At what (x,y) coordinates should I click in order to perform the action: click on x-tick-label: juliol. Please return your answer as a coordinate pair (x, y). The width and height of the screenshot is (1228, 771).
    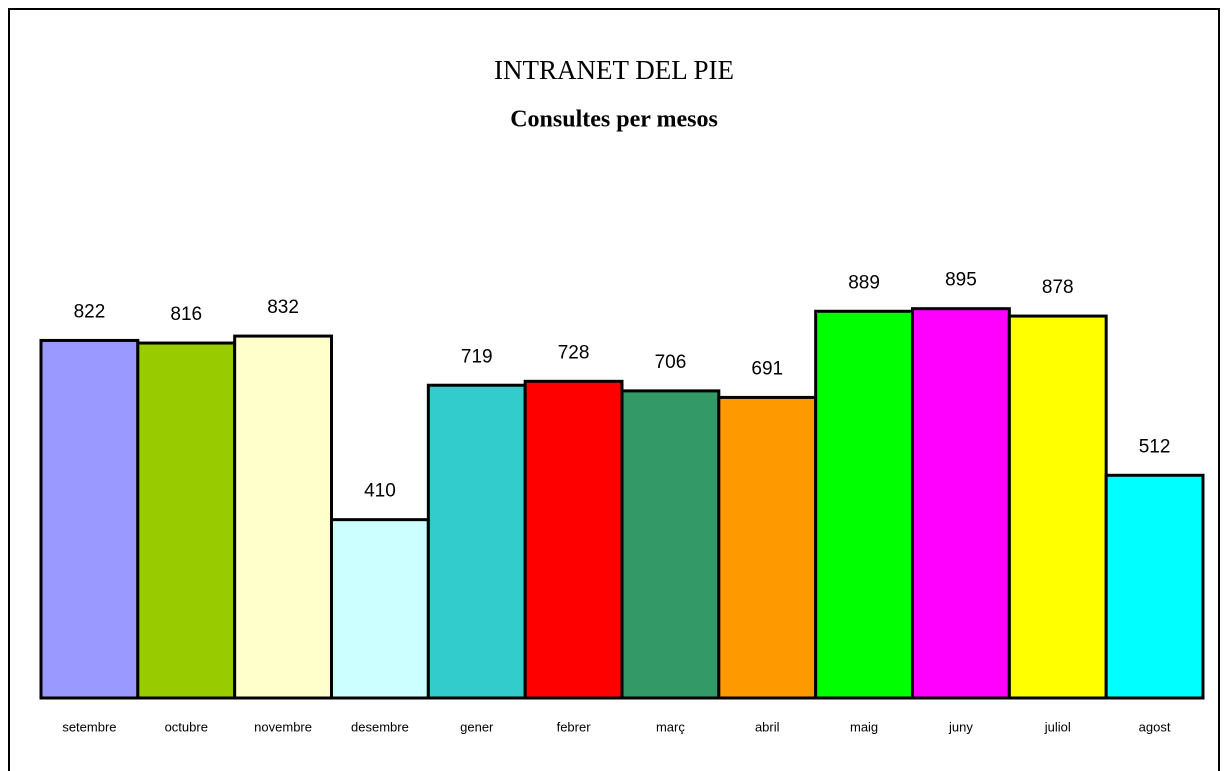
    Looking at the image, I should click on (1057, 726).